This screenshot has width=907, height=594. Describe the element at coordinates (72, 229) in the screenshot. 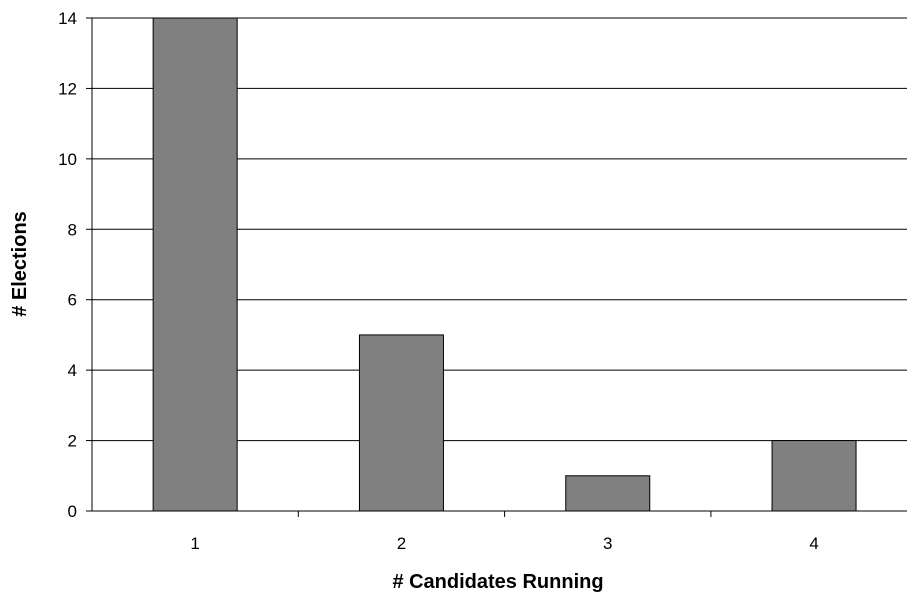

I see `y-tick-label: 8` at that location.